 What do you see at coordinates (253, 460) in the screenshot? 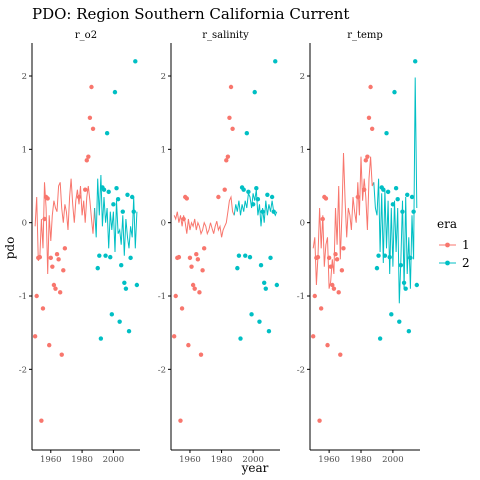
I see `x-tick-label: 2000` at bounding box center [253, 460].